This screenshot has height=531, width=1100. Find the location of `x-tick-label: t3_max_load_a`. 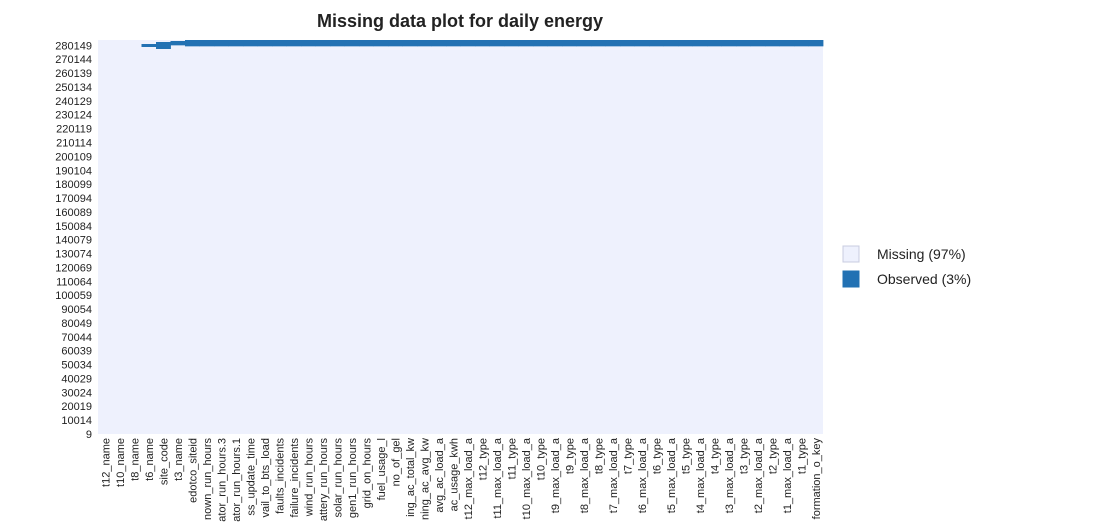

x-tick-label: t3_max_load_a is located at coordinates (730, 475).